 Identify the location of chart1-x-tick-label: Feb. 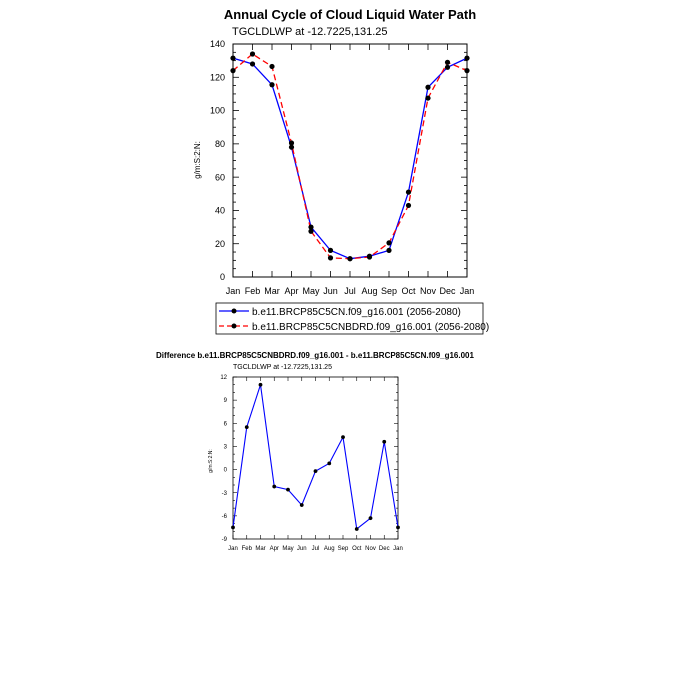
(253, 291).